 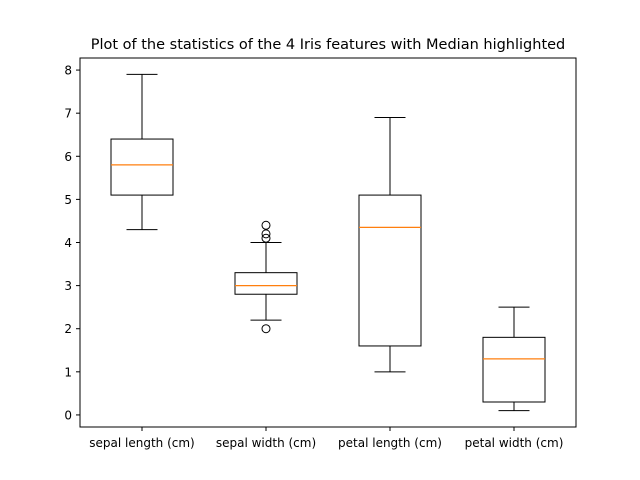 What do you see at coordinates (68, 71) in the screenshot?
I see `y-tick-label: 8` at bounding box center [68, 71].